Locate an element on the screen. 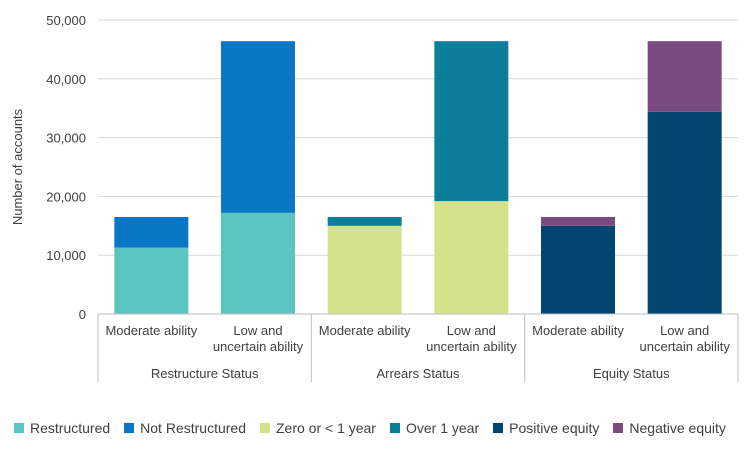 Image resolution: width=756 pixels, height=450 pixels. y-tick-label: 30,000 is located at coordinates (66, 138).